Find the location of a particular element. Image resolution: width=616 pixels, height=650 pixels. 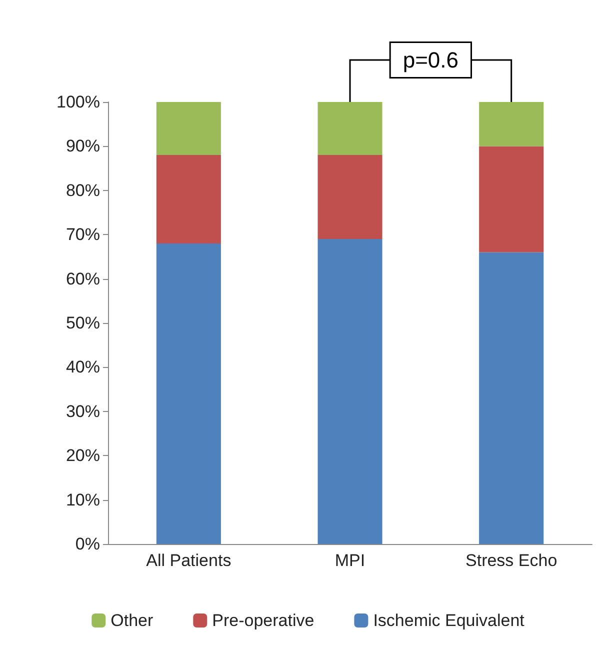

legend-label: Ischemic Equivalent is located at coordinates (449, 620).